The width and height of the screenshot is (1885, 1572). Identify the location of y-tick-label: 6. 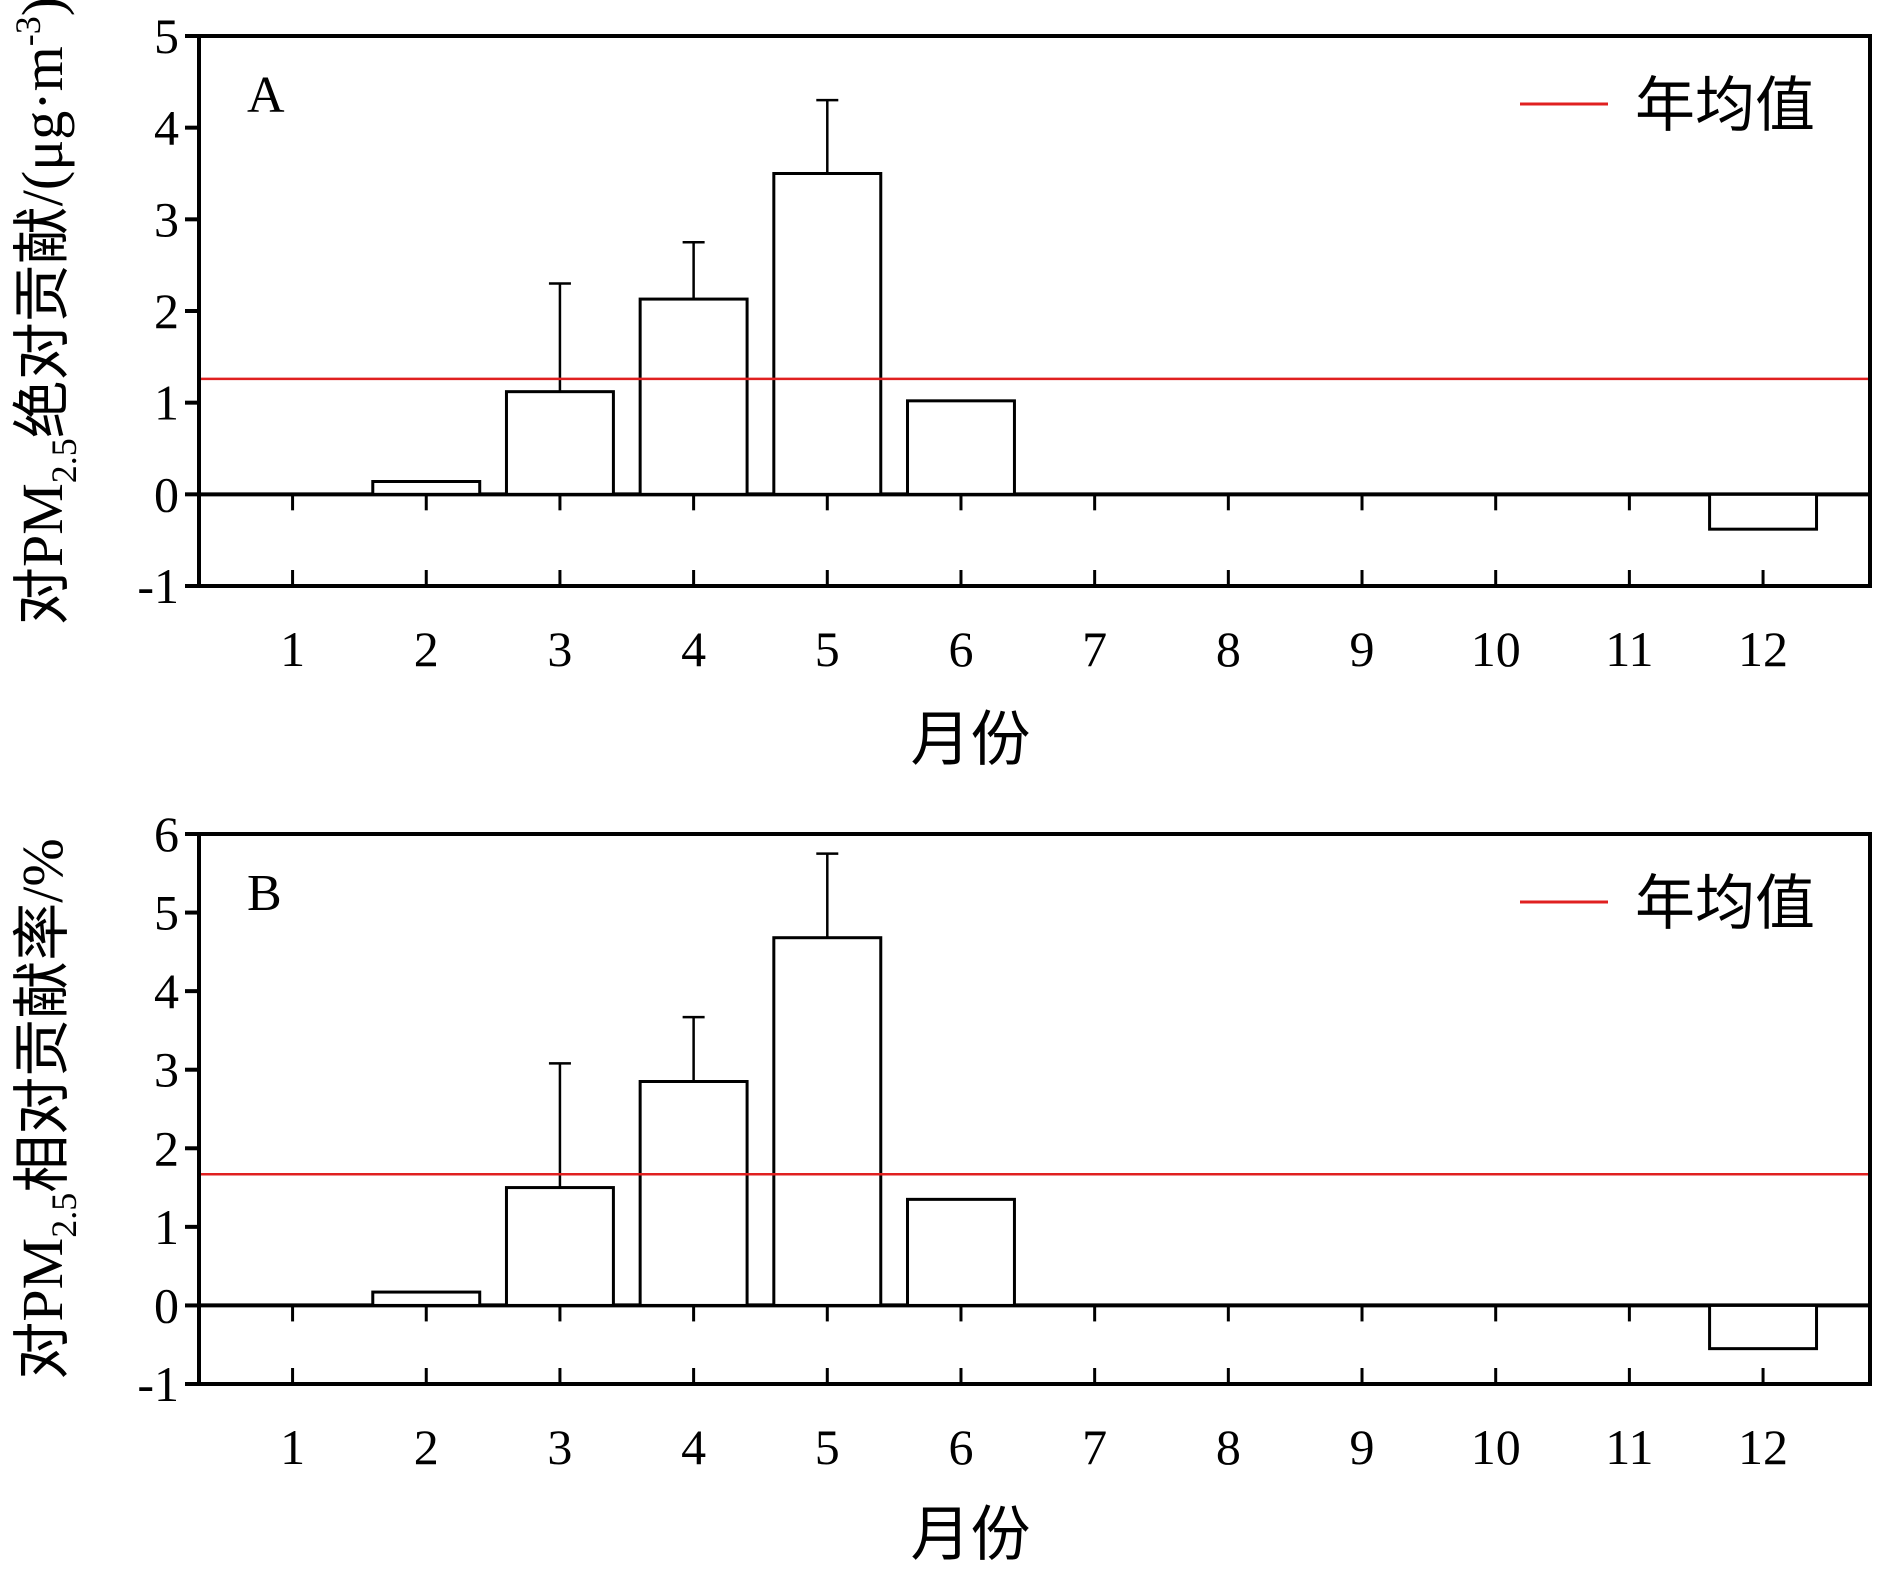
(166, 834).